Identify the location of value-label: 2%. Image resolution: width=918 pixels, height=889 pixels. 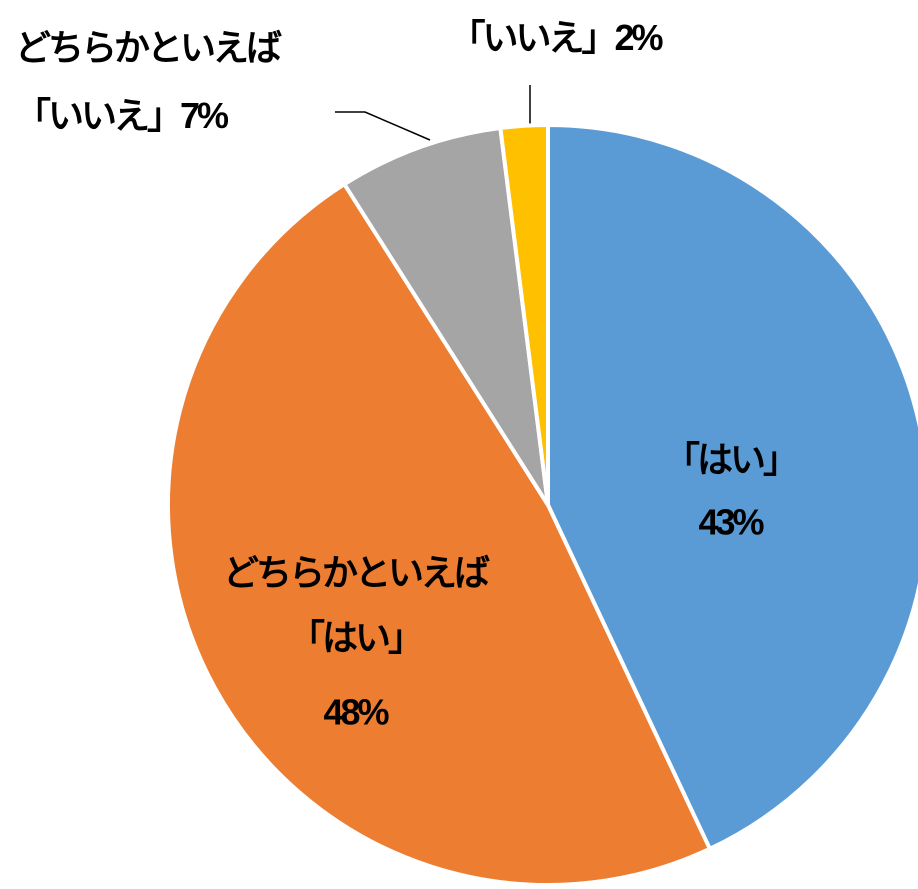
(638, 37).